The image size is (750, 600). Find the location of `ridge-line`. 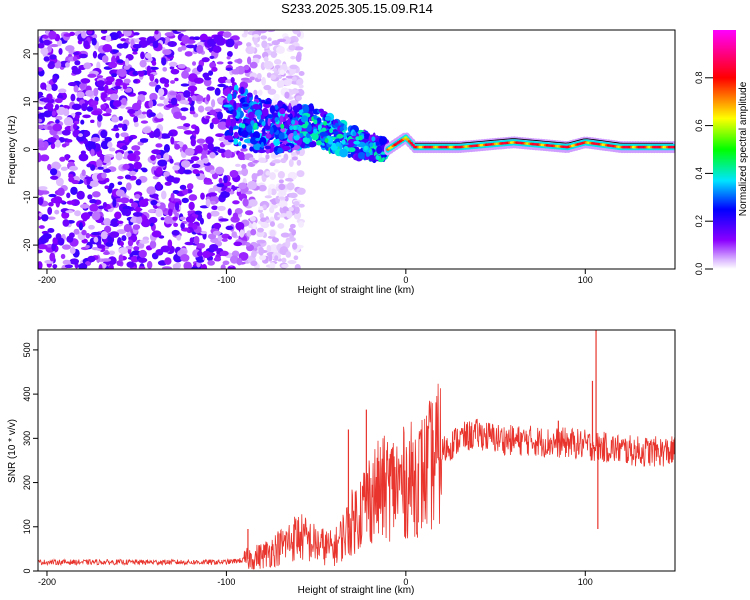

ridge-line is located at coordinates (544, 141).